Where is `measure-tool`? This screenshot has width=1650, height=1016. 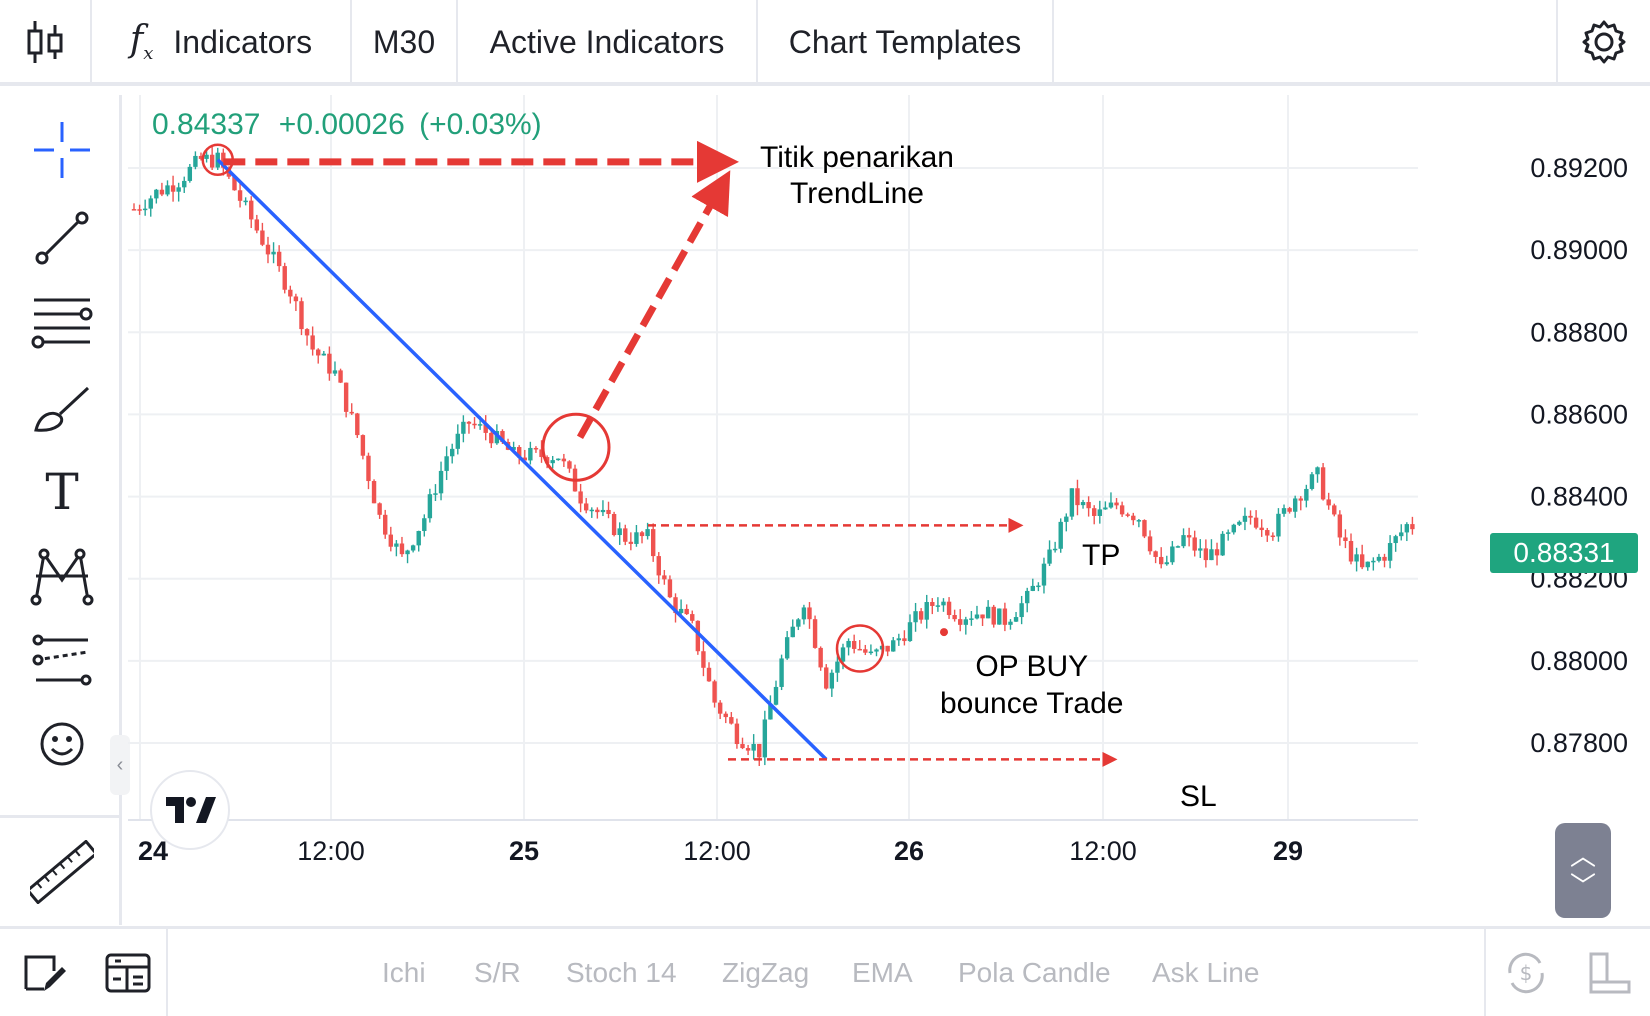
measure-tool is located at coordinates (62, 872).